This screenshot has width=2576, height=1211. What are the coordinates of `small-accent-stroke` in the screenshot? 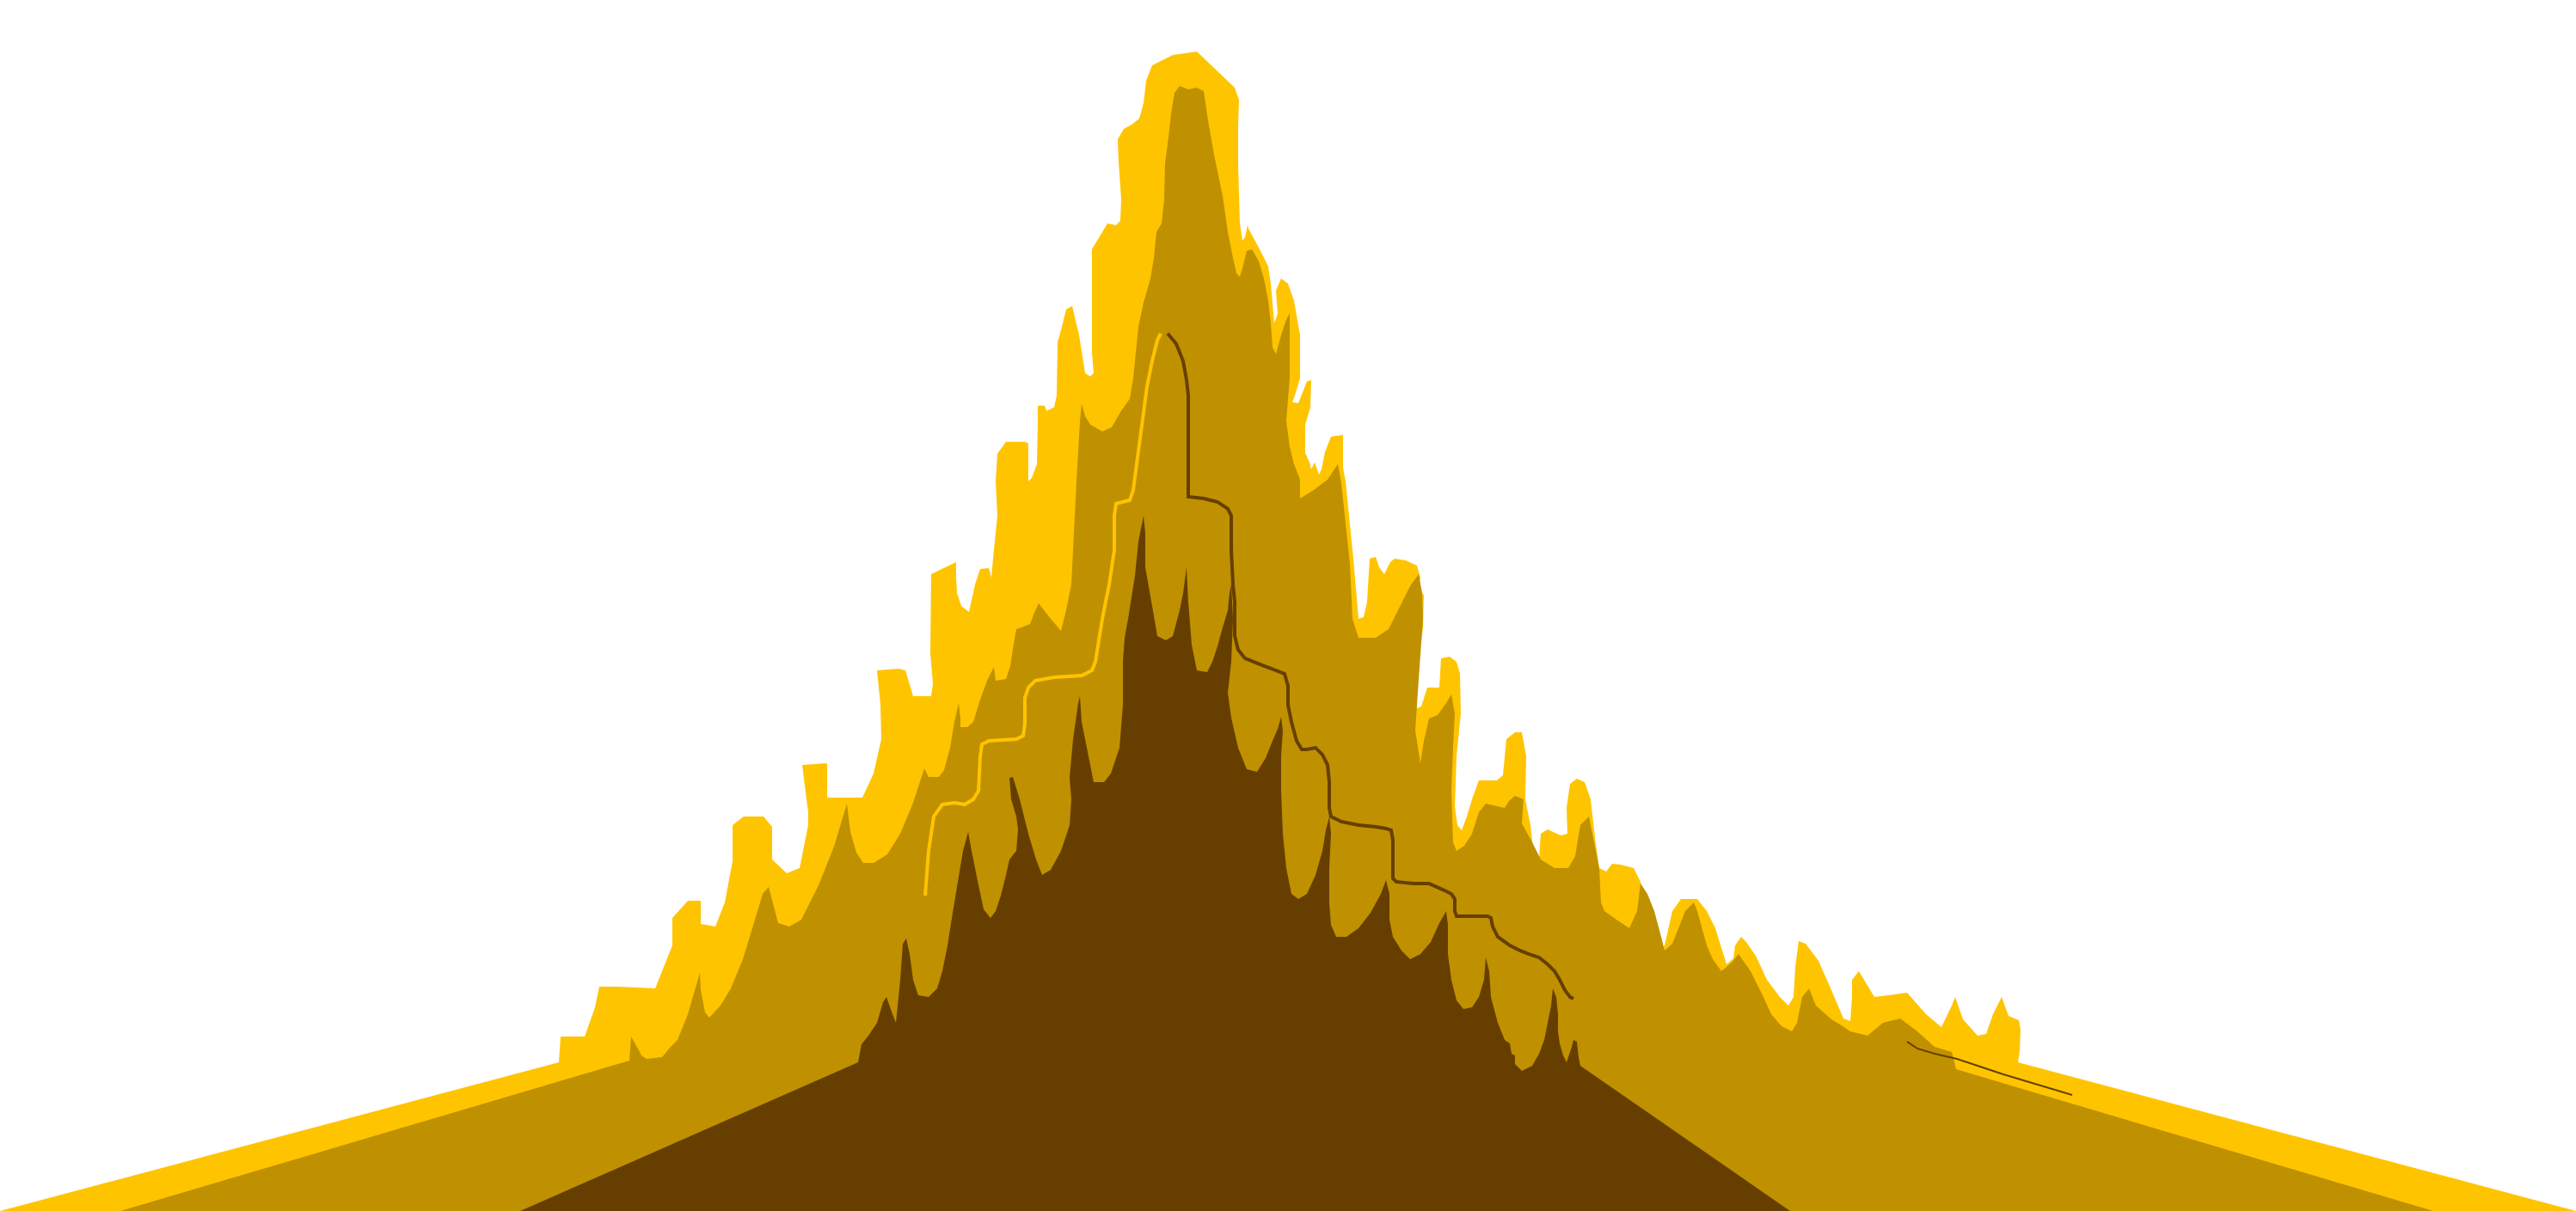 It's located at (1989, 1068).